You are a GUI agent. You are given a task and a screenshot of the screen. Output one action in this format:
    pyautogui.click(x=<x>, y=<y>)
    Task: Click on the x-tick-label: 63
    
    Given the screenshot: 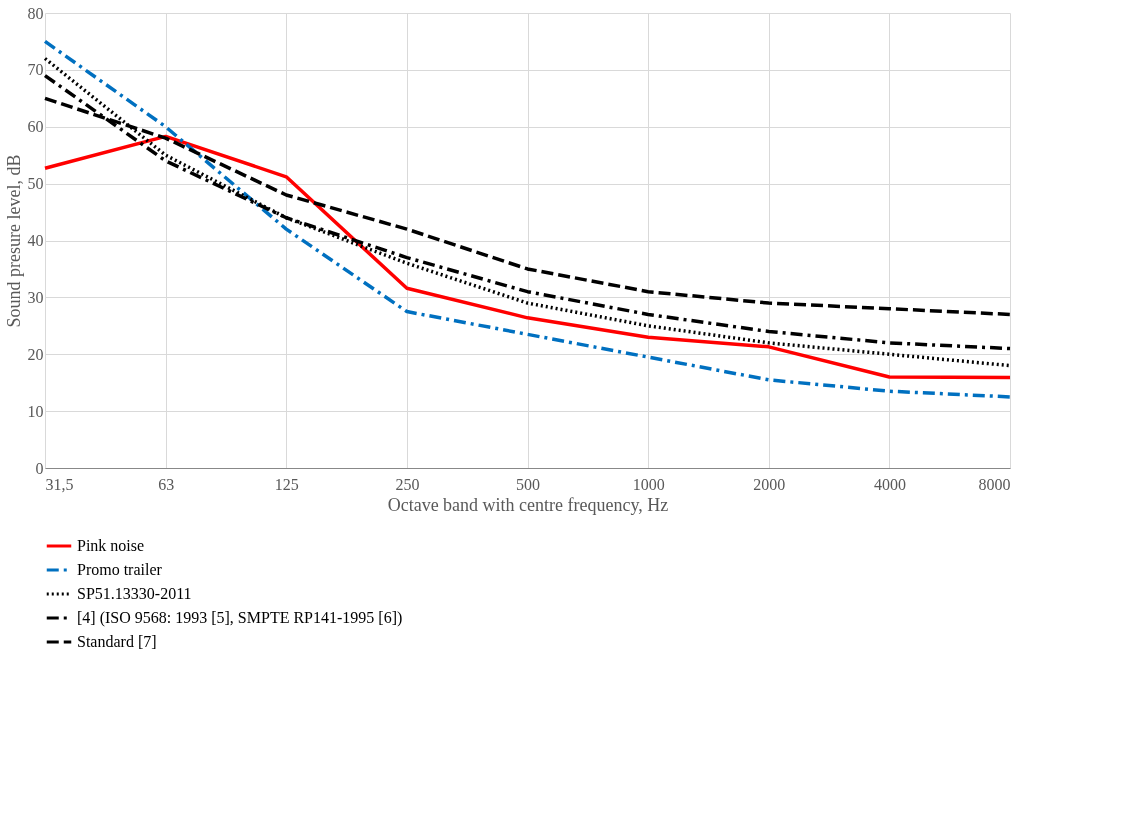 What is the action you would take?
    pyautogui.click(x=166, y=484)
    